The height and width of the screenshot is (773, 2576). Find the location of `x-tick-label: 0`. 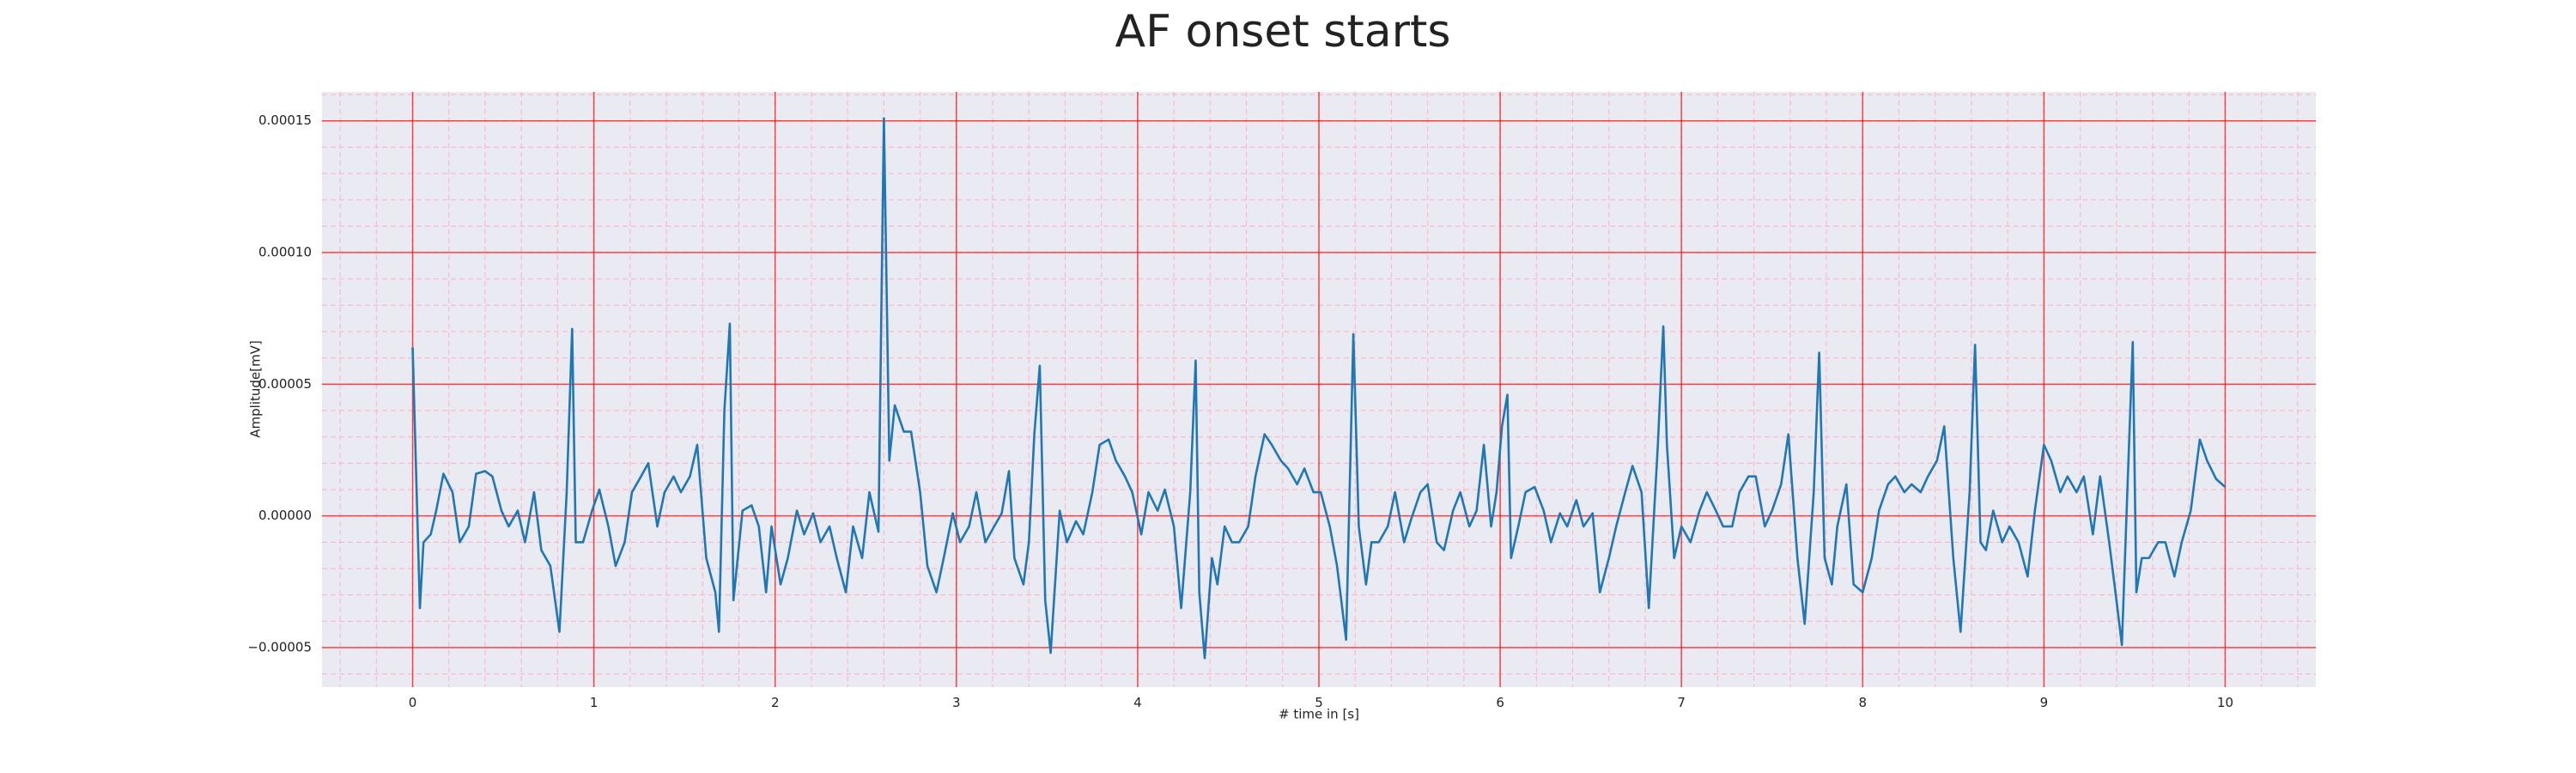

x-tick-label: 0 is located at coordinates (413, 702).